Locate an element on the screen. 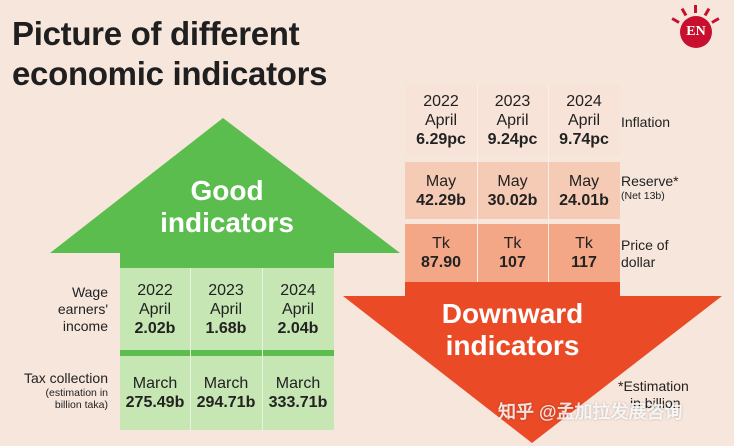 The image size is (734, 446). good-indicators-label: Good indicators is located at coordinates (227, 206).